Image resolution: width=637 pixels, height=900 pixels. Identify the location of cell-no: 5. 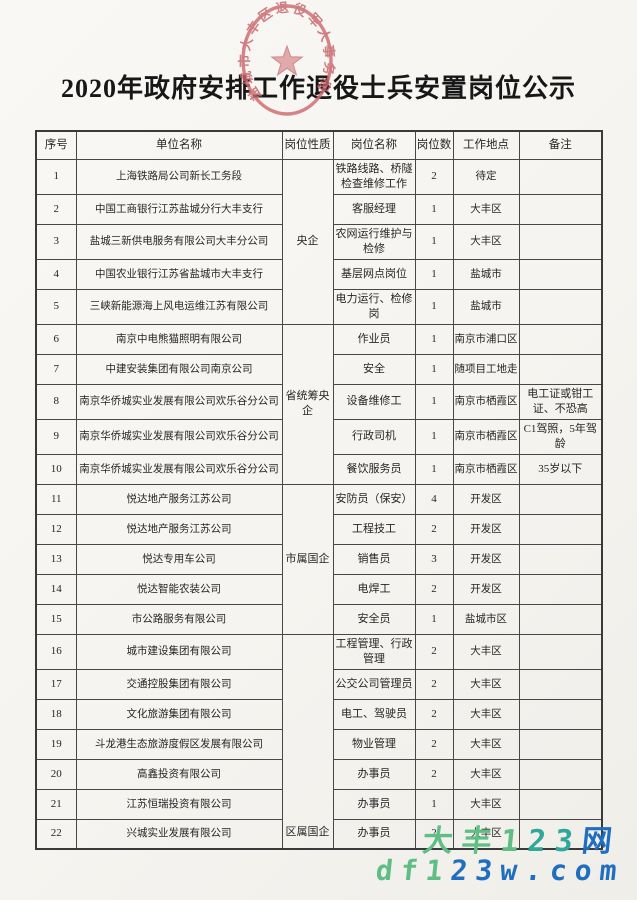
(56, 306).